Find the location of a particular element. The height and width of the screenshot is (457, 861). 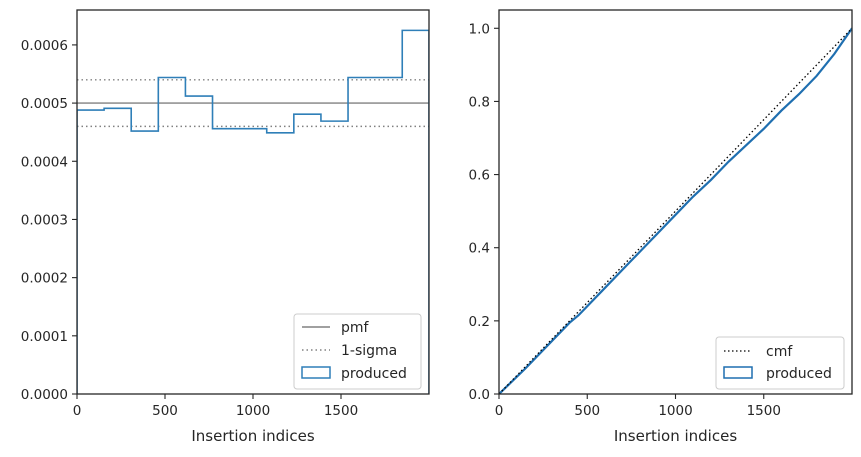

y-tick-label: 0.0002 is located at coordinates (44, 279).